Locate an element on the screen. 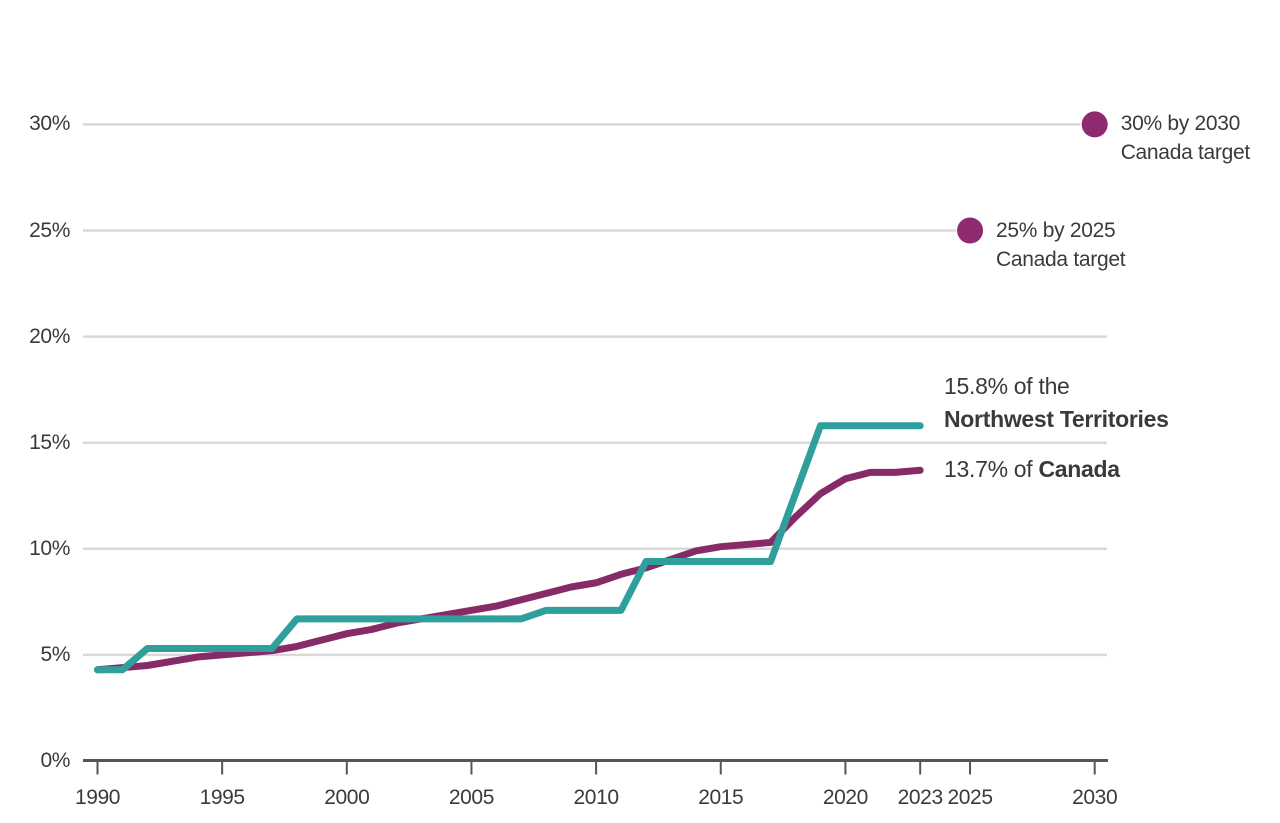 This screenshot has height=823, width=1280. target-label-2025-line2: Canada target is located at coordinates (1061, 259).